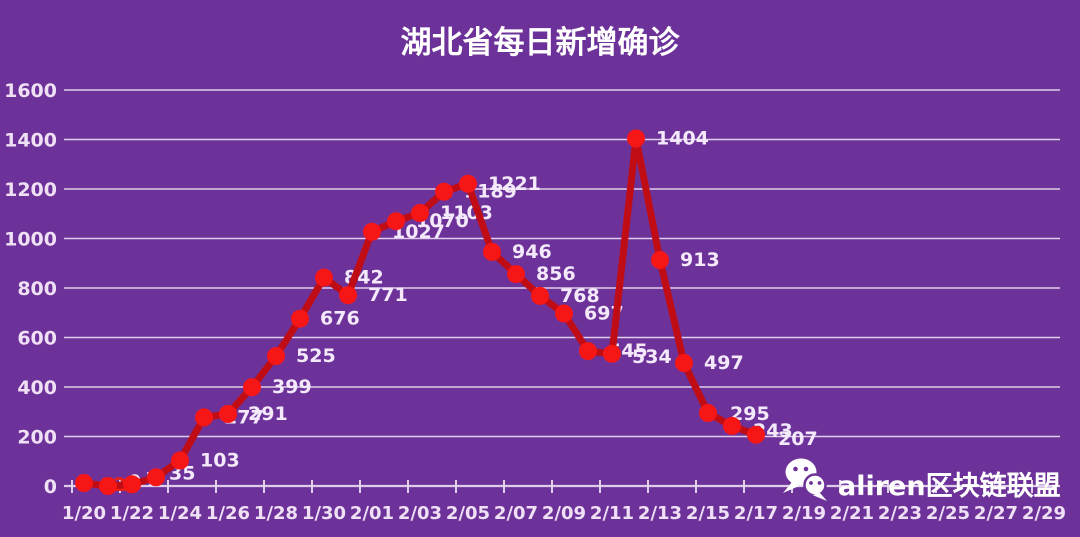 The height and width of the screenshot is (537, 1080). Describe the element at coordinates (30, 240) in the screenshot. I see `y-axis-tick-label: 1000` at that location.